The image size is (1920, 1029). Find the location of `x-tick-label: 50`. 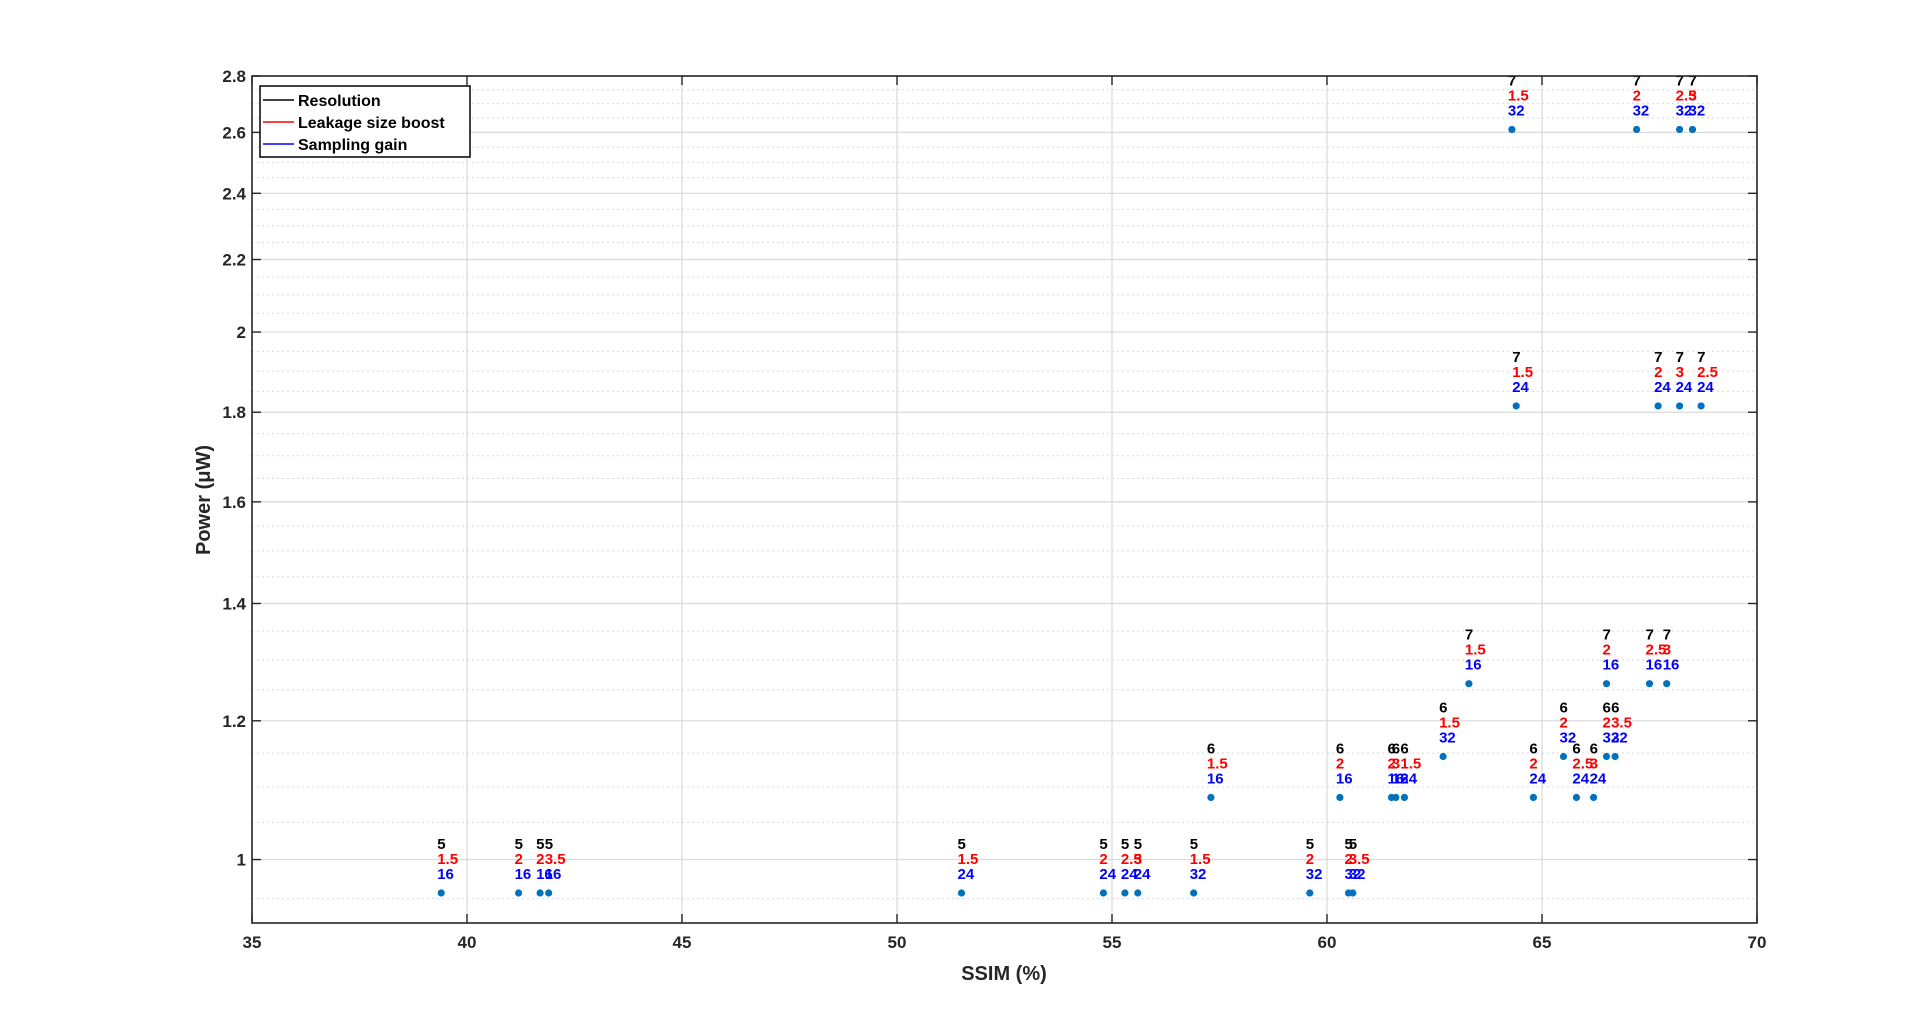

x-tick-label: 50 is located at coordinates (897, 942).